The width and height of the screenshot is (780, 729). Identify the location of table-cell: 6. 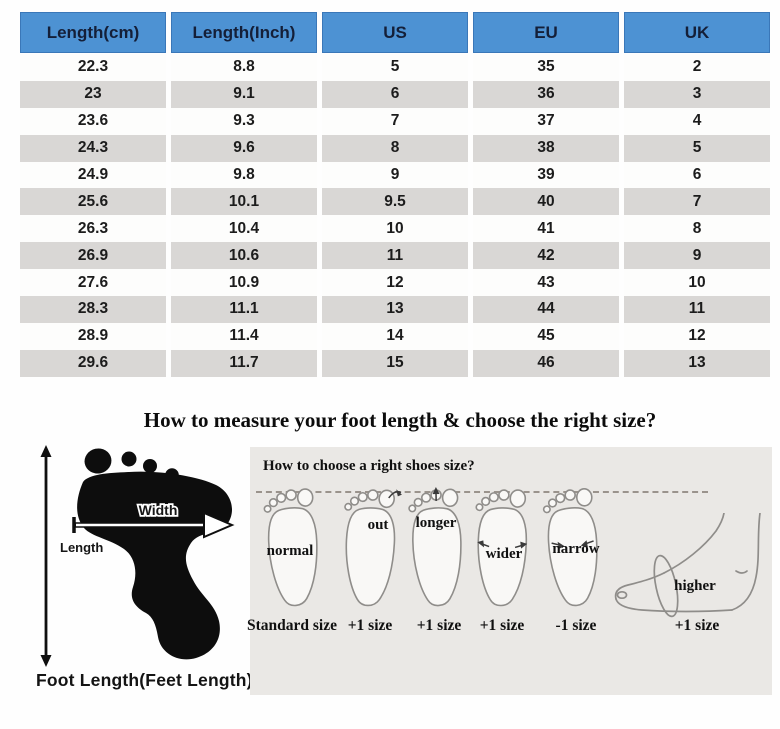
(697, 175).